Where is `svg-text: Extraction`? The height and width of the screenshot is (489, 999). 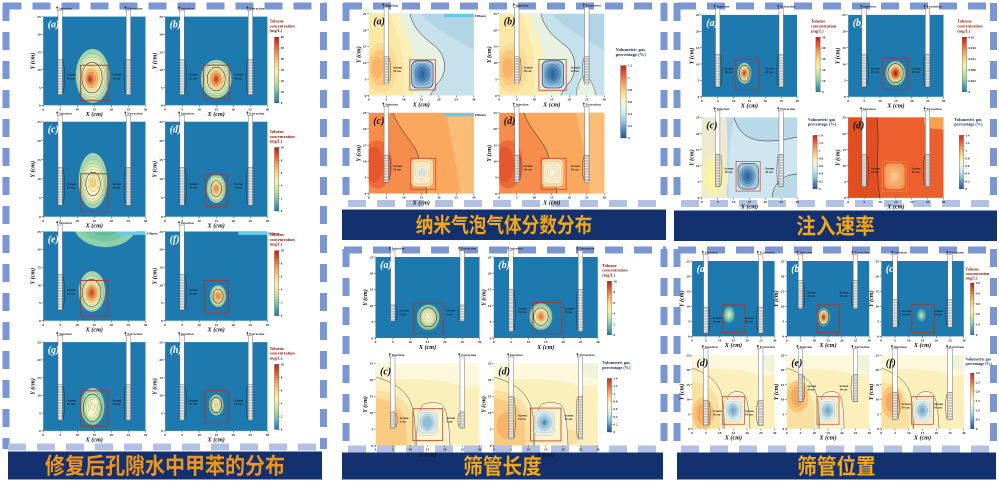 svg-text: Extraction is located at coordinates (787, 7).